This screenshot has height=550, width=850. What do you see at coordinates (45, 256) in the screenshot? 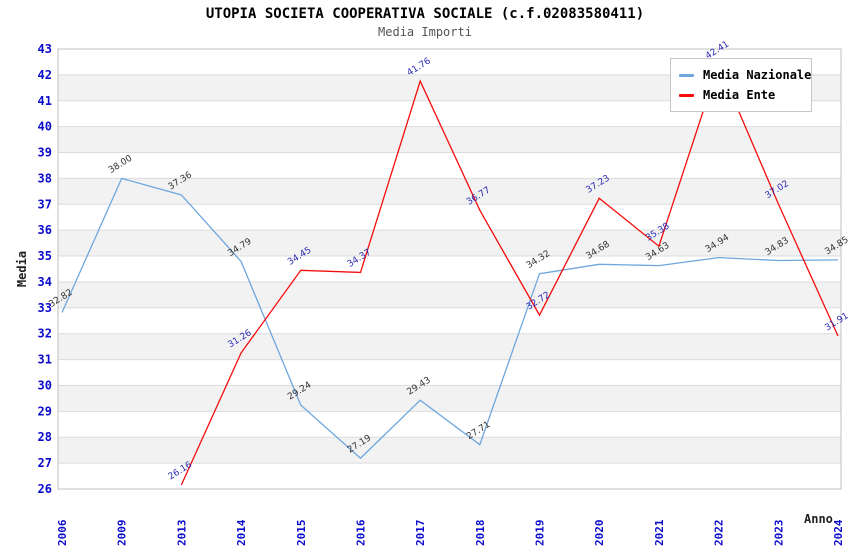
I see `y-tick-label: 35` at bounding box center [45, 256].